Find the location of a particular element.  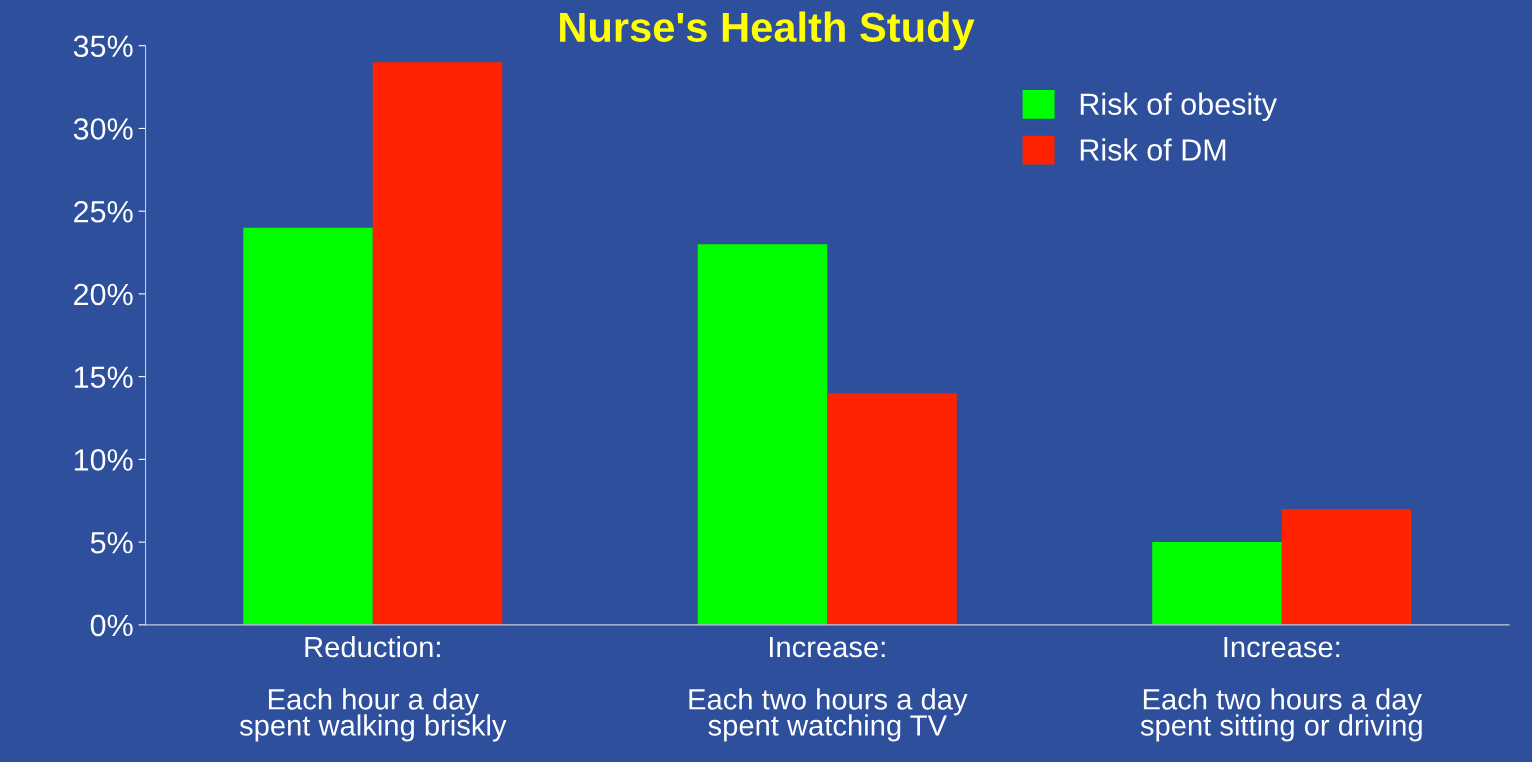

y-tick-label: 30% is located at coordinates (103, 129).